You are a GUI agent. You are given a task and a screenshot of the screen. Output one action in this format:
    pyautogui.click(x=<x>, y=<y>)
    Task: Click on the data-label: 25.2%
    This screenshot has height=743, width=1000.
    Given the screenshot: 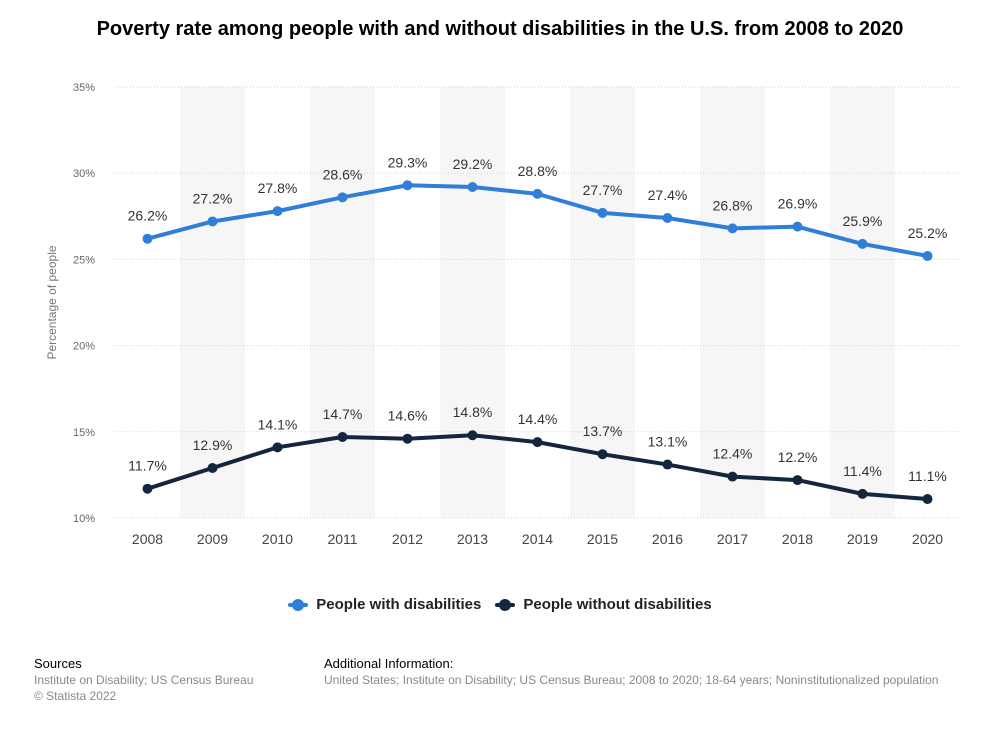 What is the action you would take?
    pyautogui.click(x=928, y=233)
    